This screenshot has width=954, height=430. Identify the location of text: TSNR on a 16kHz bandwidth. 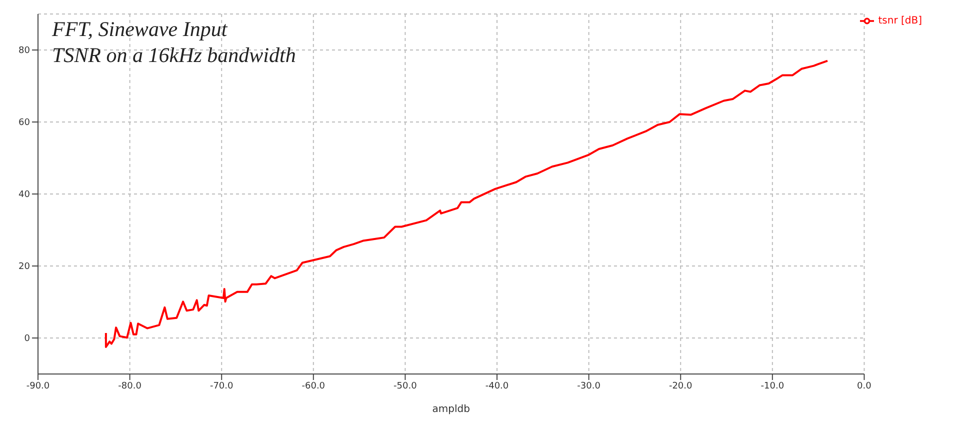
(174, 55).